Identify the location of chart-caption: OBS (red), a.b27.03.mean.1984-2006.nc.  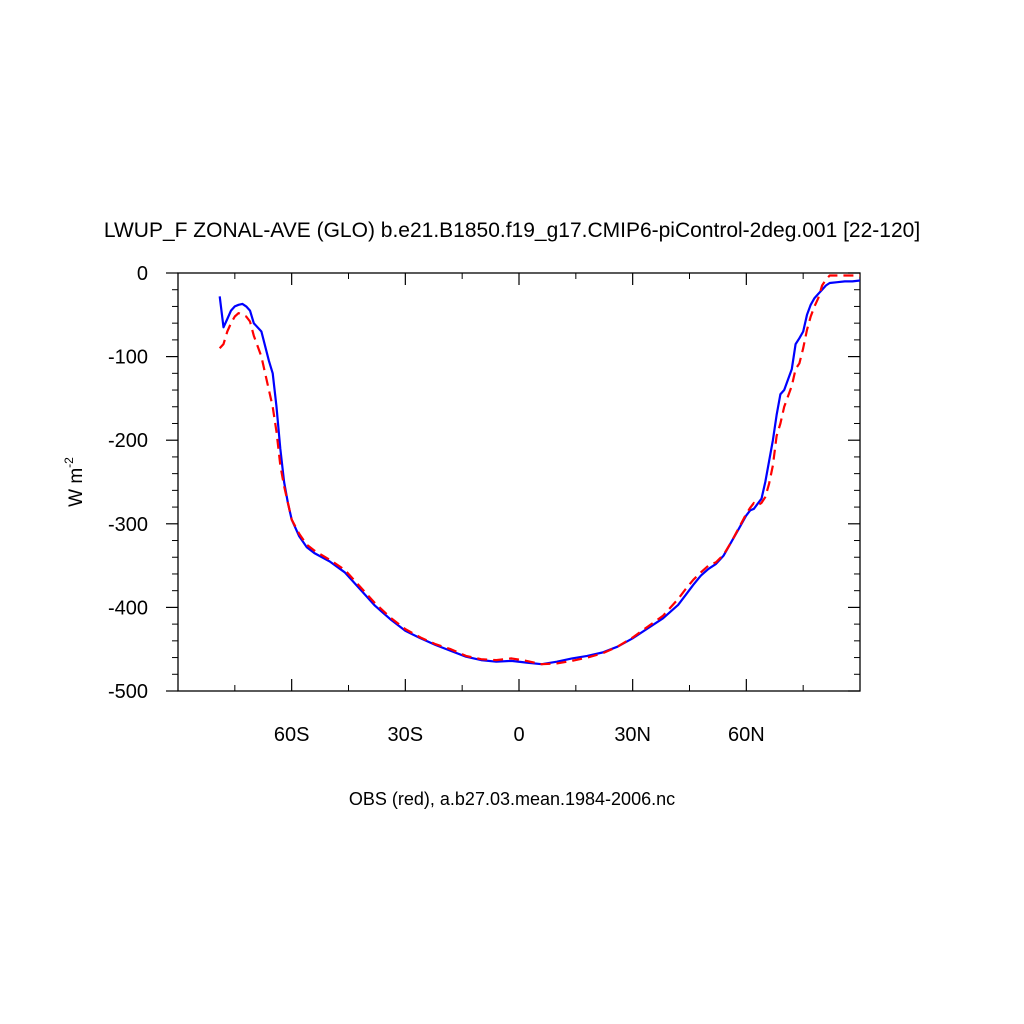
(512, 799).